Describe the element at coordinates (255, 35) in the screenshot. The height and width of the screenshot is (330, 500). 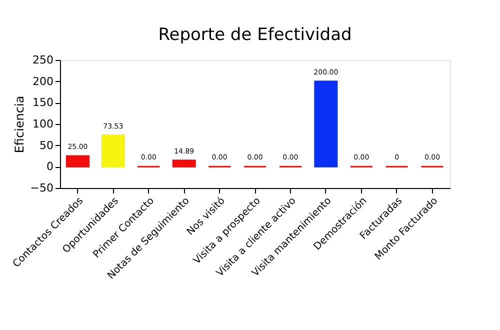
I see `chart-title: Reporte de Efectividad` at that location.